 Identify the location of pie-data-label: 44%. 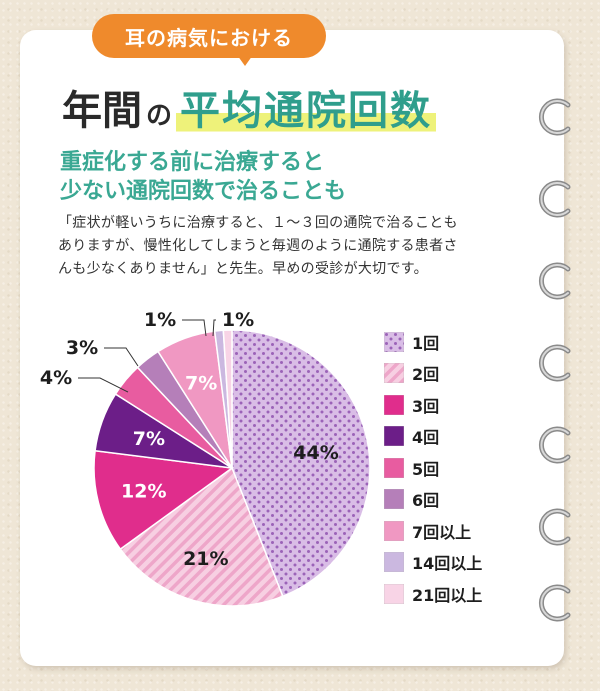
(315, 453).